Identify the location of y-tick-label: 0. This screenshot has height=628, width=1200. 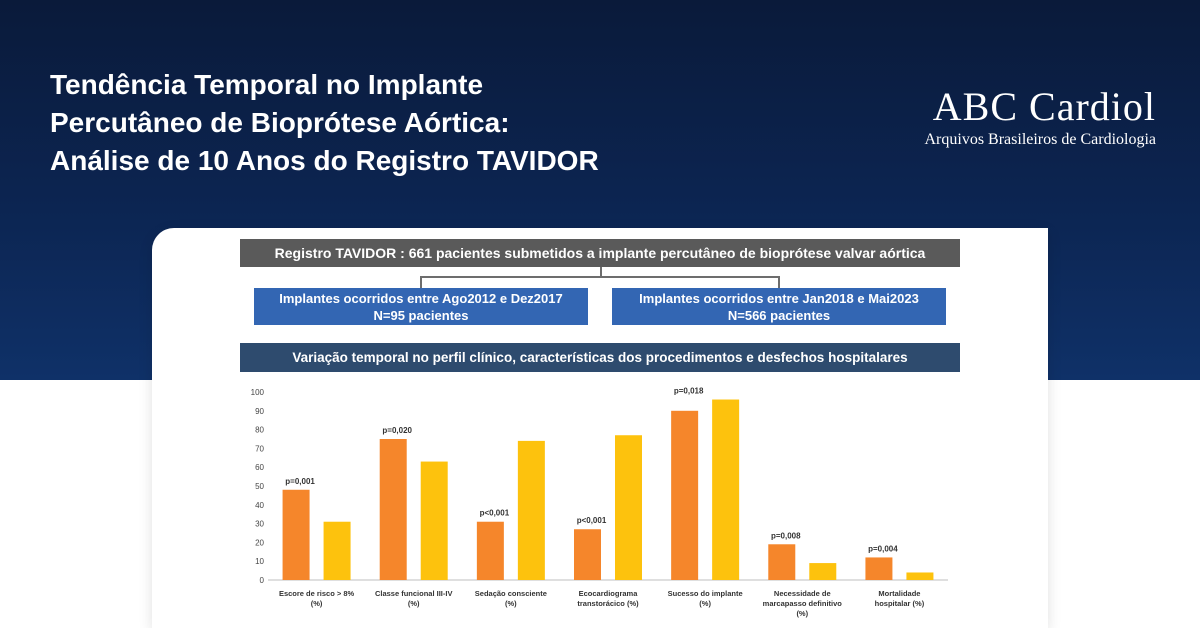
(262, 580).